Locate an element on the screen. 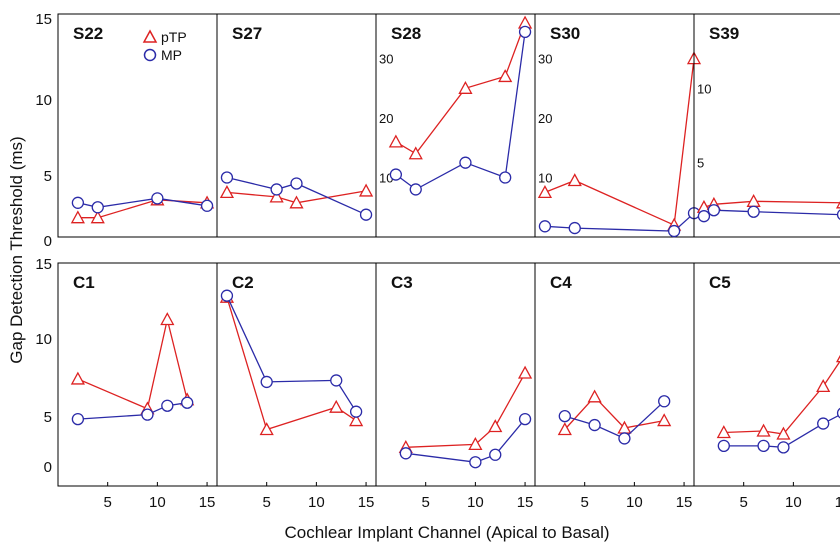  panel-frame-c4 is located at coordinates (614, 374).